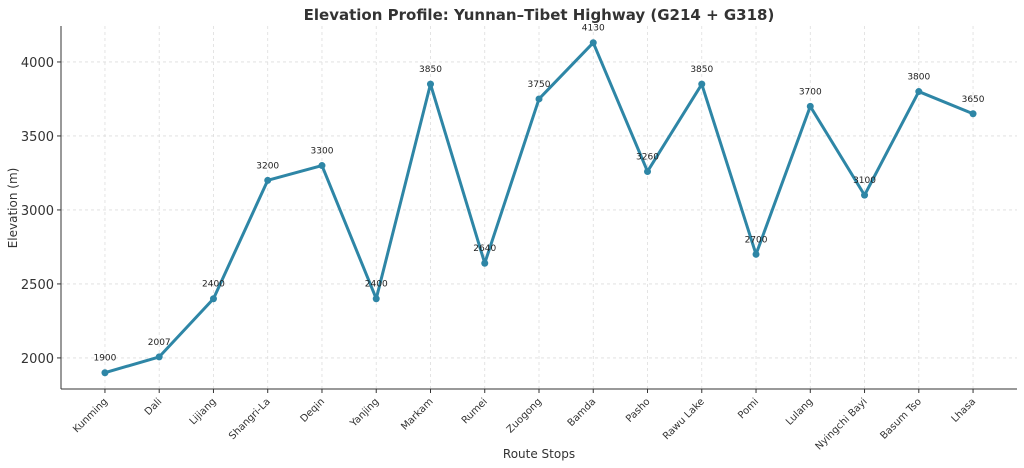 The image size is (1024, 468). What do you see at coordinates (90, 415) in the screenshot?
I see `x-tick-label: Kunming` at bounding box center [90, 415].